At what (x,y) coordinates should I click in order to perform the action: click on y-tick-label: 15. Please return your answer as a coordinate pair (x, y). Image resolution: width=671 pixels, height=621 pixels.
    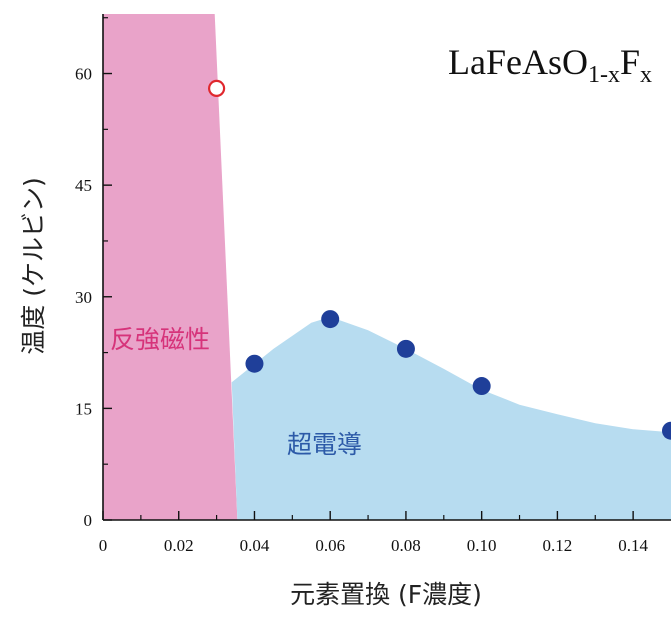
    Looking at the image, I should click on (83, 408).